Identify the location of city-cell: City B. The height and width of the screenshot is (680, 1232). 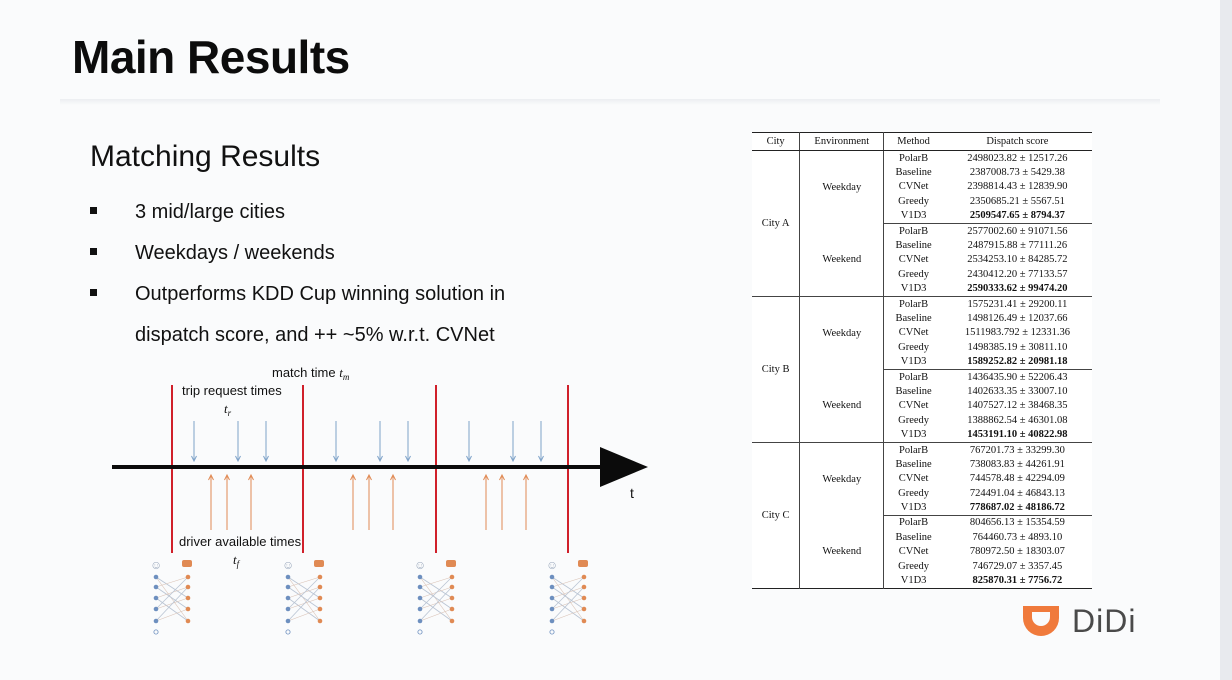
(776, 369).